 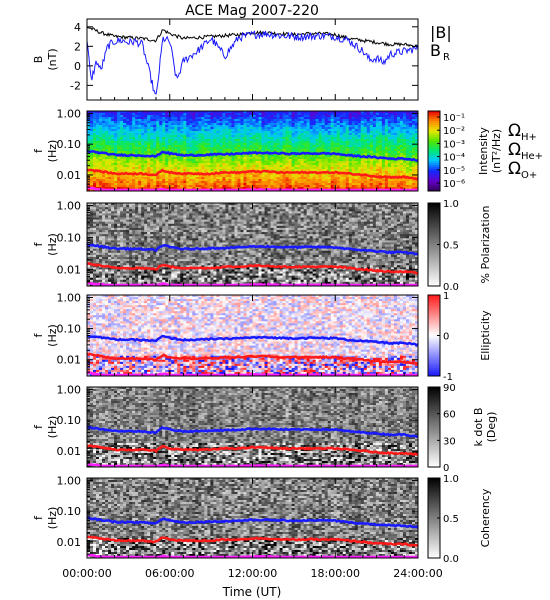 What do you see at coordinates (252, 62) in the screenshot?
I see `series-b-radial-line` at bounding box center [252, 62].